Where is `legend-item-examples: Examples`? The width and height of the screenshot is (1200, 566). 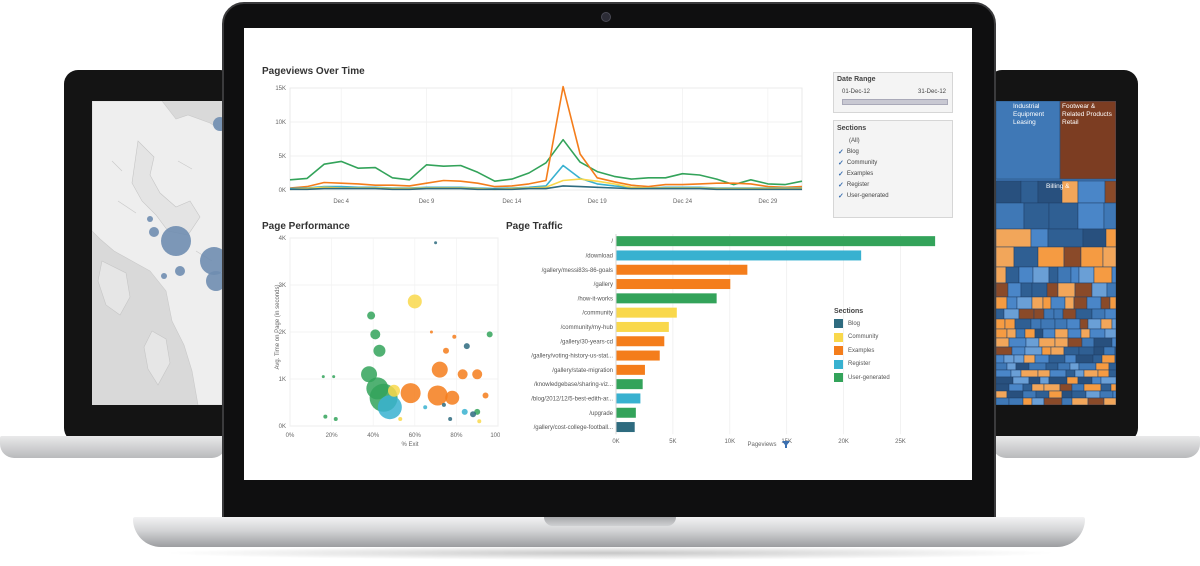 legend-item-examples: Examples is located at coordinates (889, 351).